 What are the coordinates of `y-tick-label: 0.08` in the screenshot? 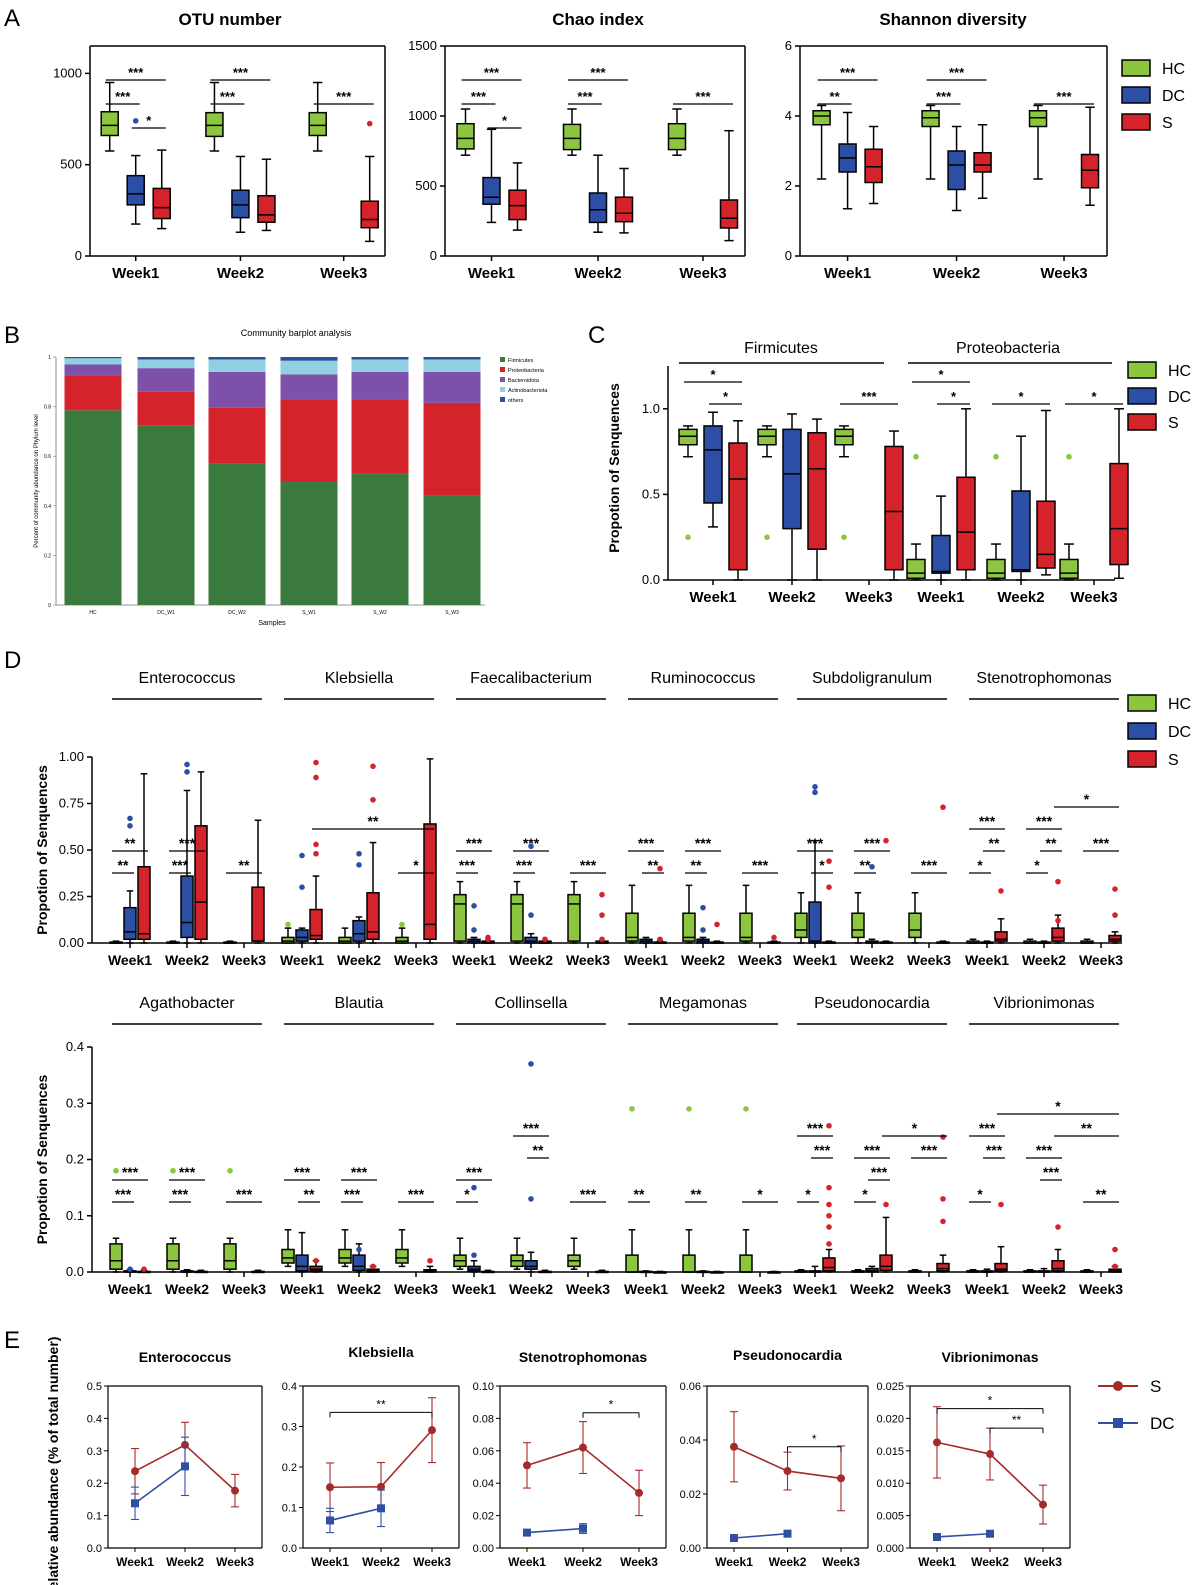 It's located at (483, 1419).